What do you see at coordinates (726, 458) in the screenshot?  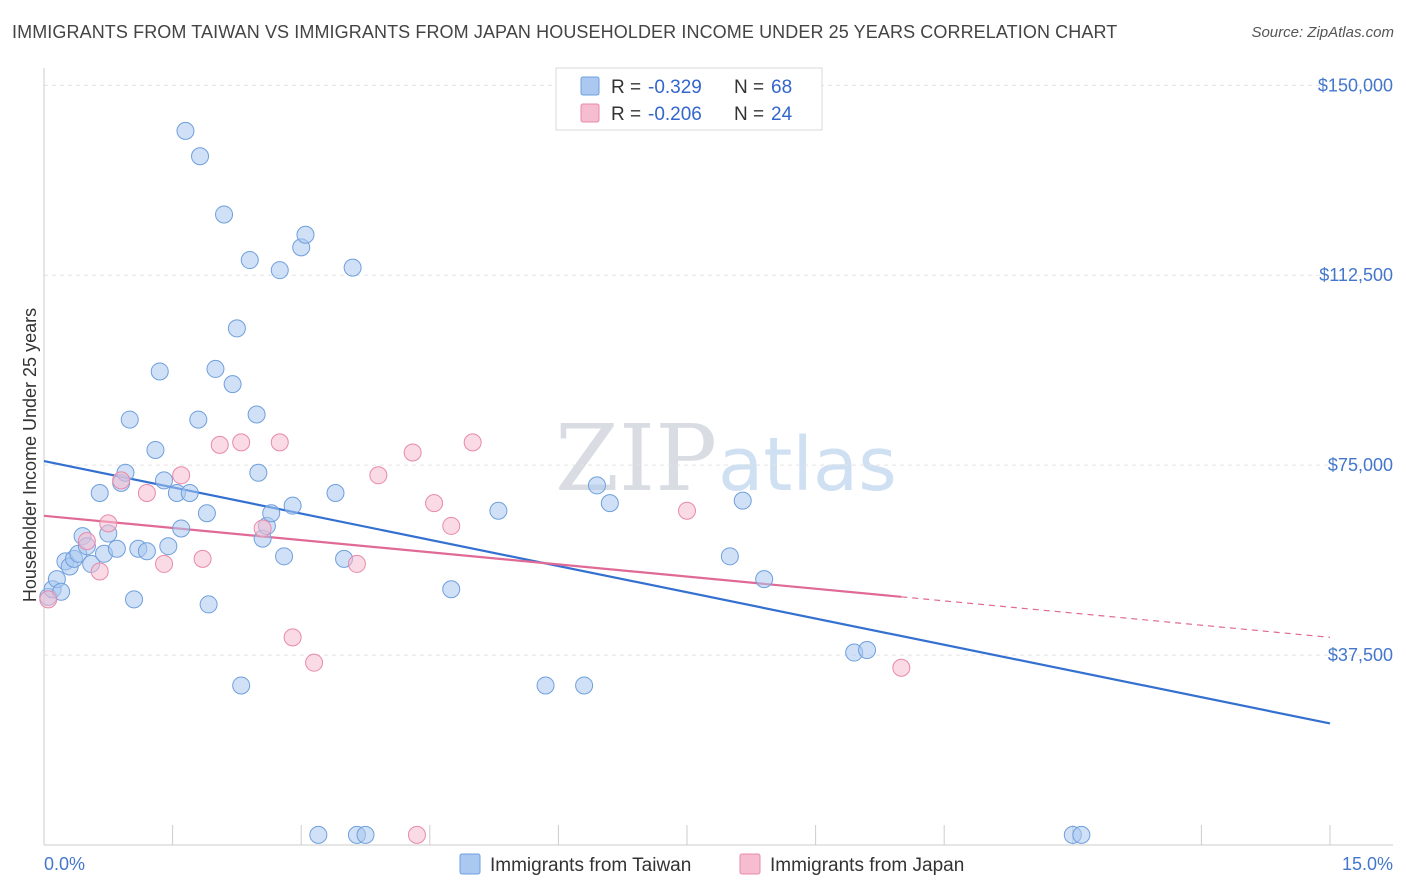 I see `watermark: ZIP atlas` at bounding box center [726, 458].